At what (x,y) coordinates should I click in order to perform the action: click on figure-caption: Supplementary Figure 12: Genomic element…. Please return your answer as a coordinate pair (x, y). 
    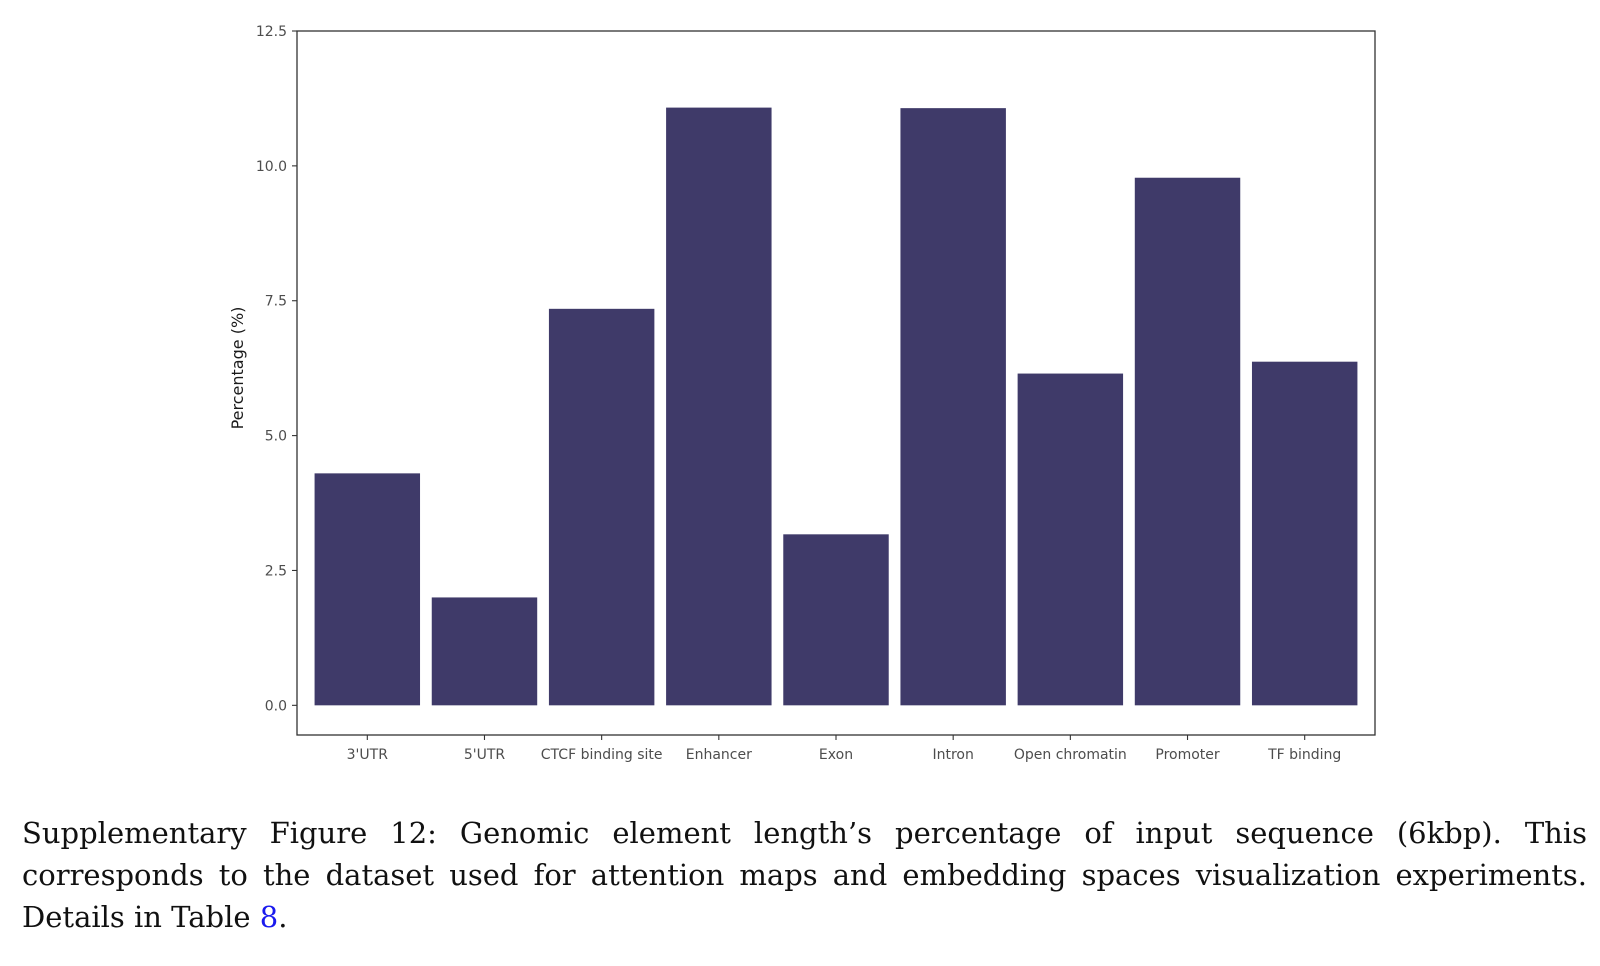
    Looking at the image, I should click on (804, 875).